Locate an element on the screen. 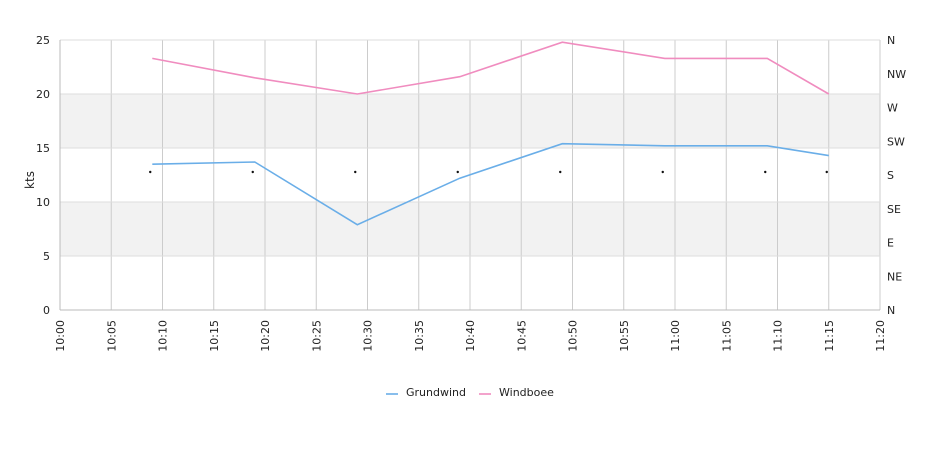  legend-label-grundwind: Grundwind is located at coordinates (436, 392).